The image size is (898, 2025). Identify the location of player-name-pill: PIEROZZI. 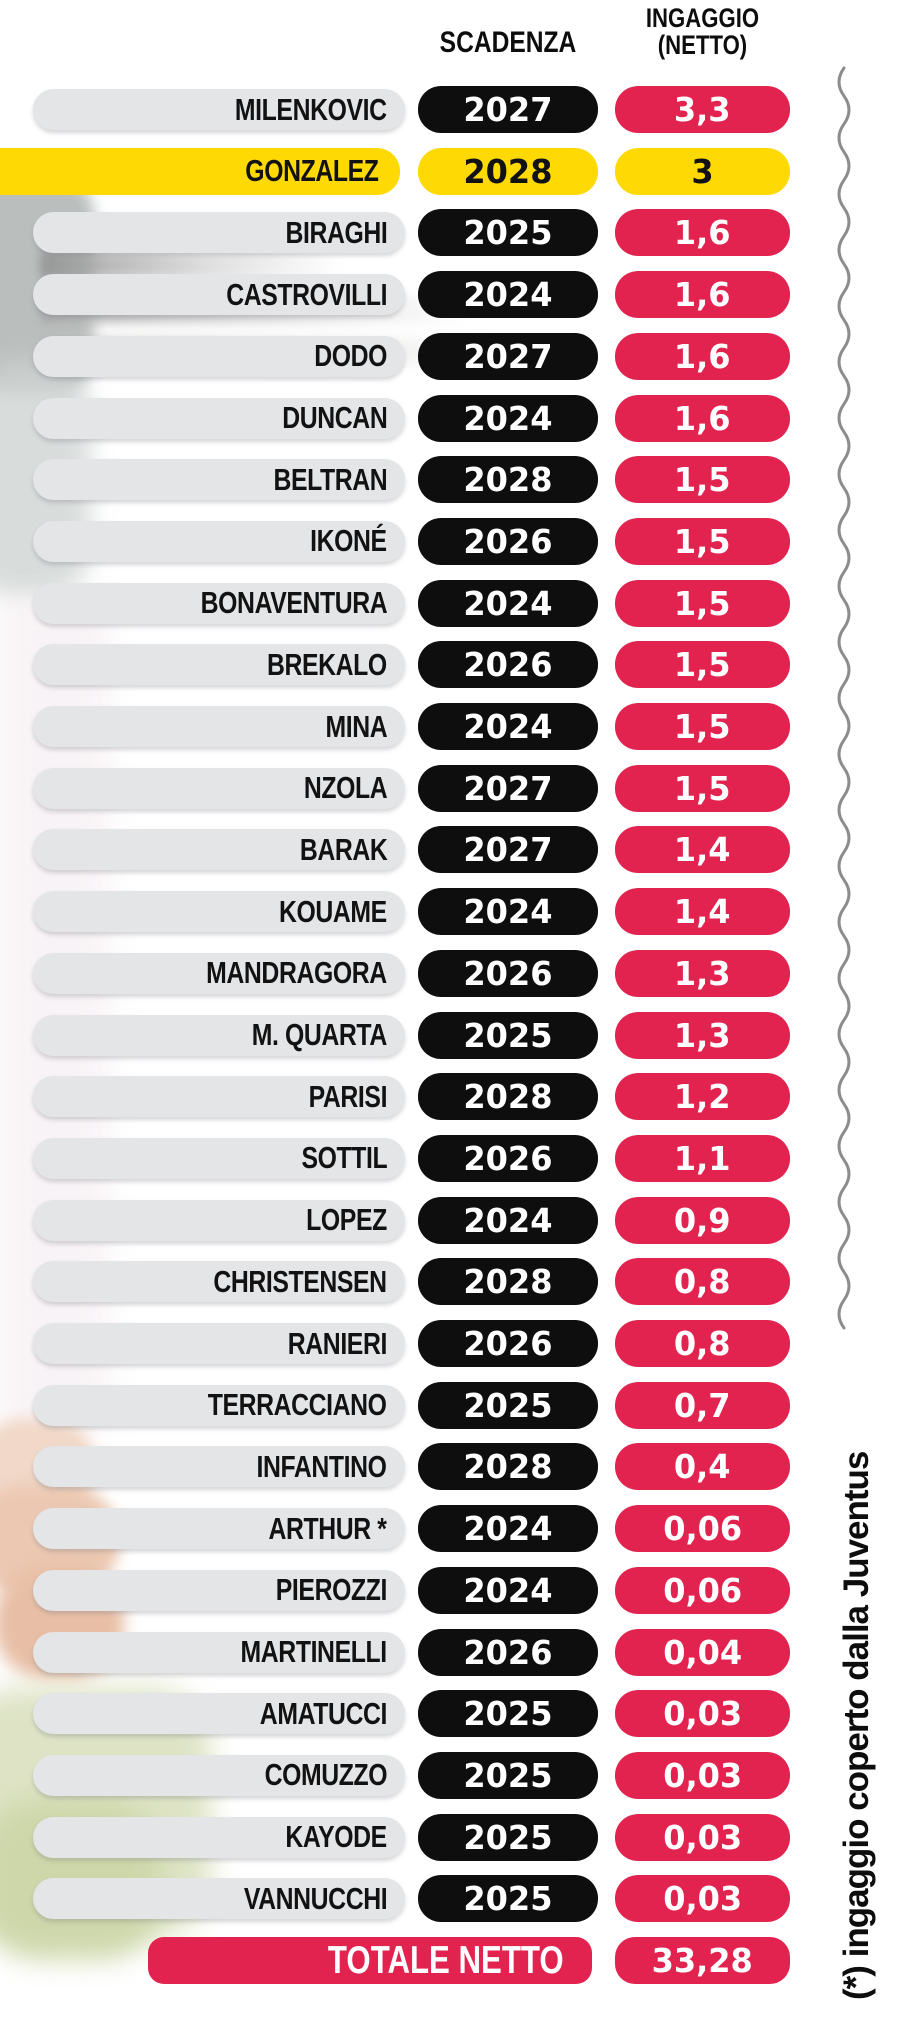
(219, 1590).